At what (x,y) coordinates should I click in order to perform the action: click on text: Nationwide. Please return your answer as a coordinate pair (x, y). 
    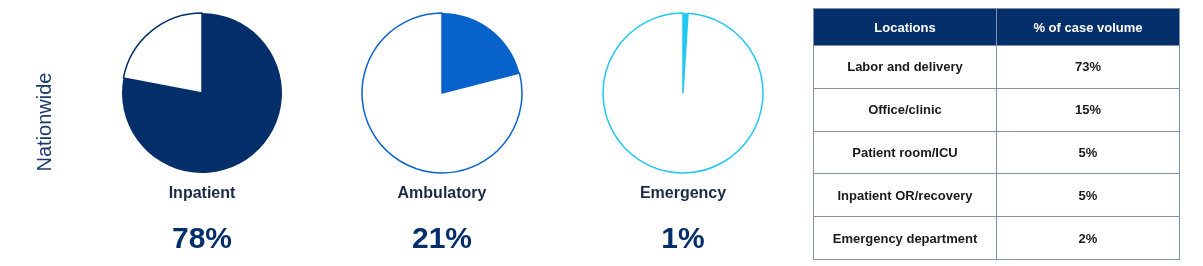
    Looking at the image, I should click on (44, 122).